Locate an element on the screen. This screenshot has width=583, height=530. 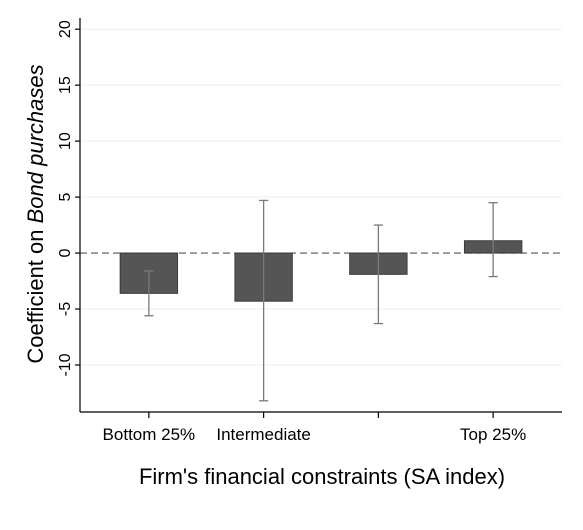
y-axis-title-prefix: Coefficient on is located at coordinates (35, 293).